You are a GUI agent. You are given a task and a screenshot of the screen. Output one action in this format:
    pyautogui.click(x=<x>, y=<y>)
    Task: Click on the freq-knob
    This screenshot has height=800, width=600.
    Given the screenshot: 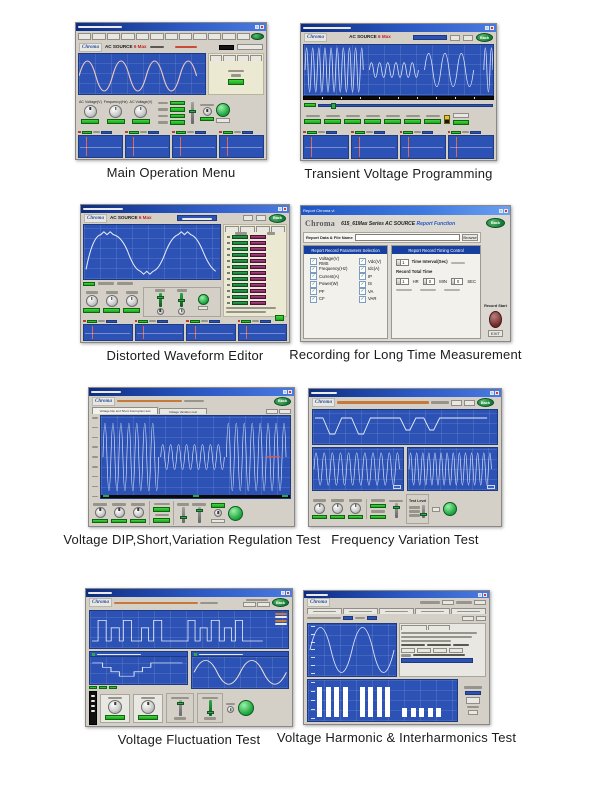 What is the action you would take?
    pyautogui.click(x=355, y=508)
    